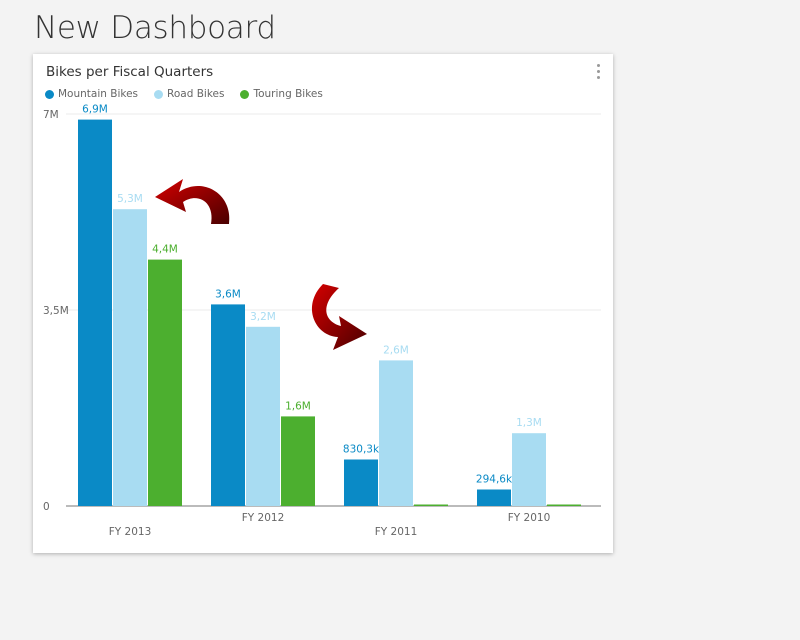 Image resolution: width=800 pixels, height=640 pixels. What do you see at coordinates (263, 518) in the screenshot?
I see `x-tick-label: FY 2012` at bounding box center [263, 518].